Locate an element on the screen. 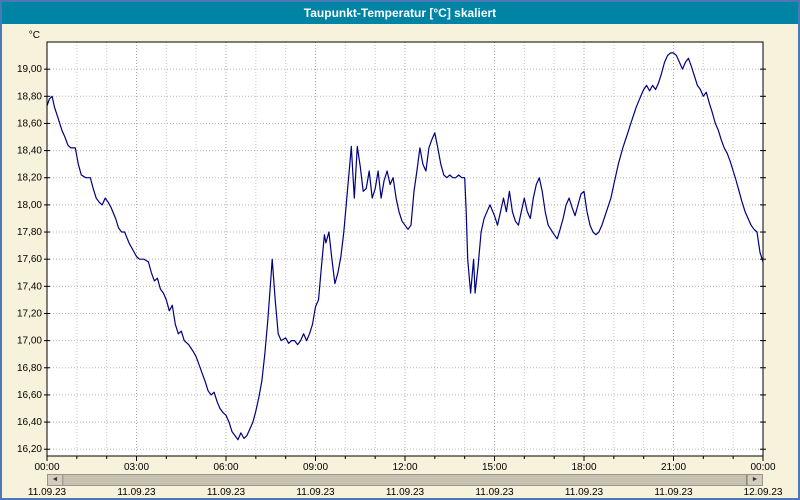  page-title: Taupunkt-Temperatur [°C] skaliert is located at coordinates (400, 13).